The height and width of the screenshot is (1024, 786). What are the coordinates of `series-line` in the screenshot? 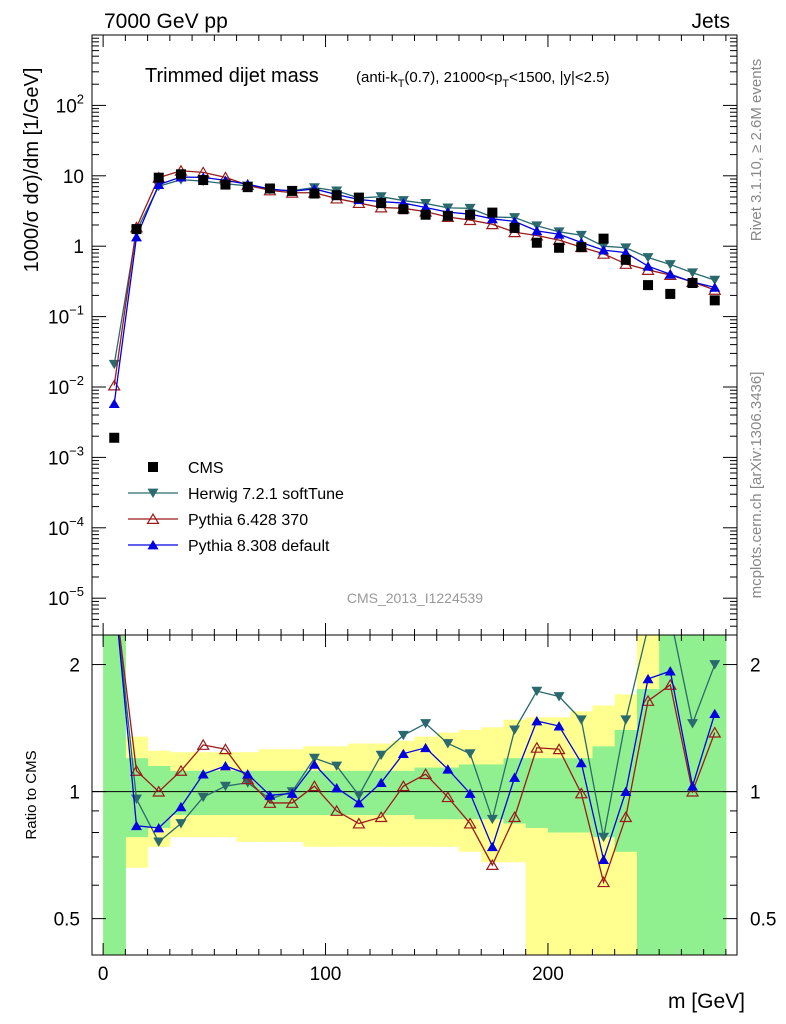 It's located at (414, 272).